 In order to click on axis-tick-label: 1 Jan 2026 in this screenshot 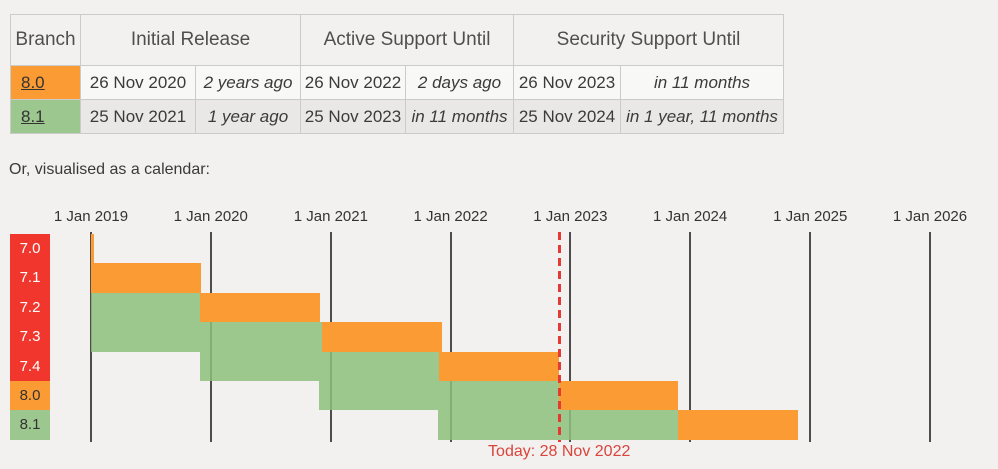, I will do `click(930, 216)`.